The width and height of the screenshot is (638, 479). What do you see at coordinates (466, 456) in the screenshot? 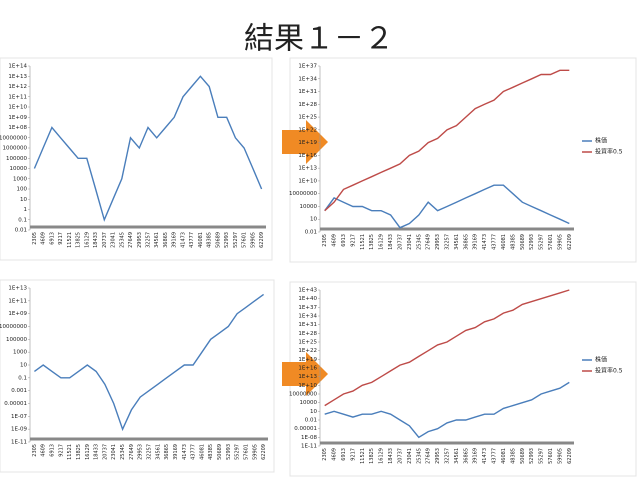
I see `x-tick-label: 36865` at bounding box center [466, 456].